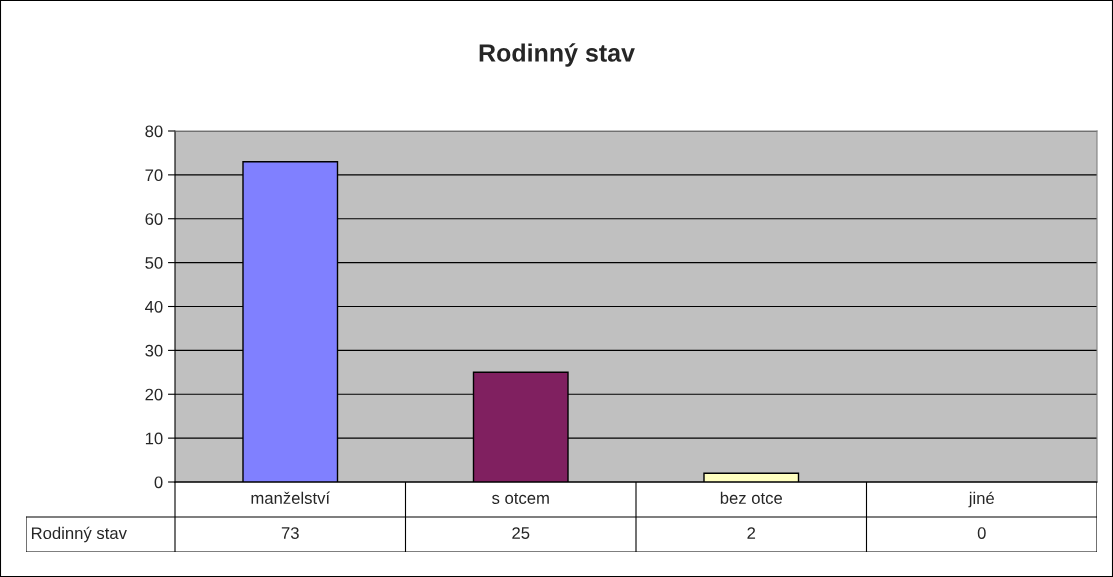  Describe the element at coordinates (521, 533) in the screenshot. I see `data-label: 25` at that location.